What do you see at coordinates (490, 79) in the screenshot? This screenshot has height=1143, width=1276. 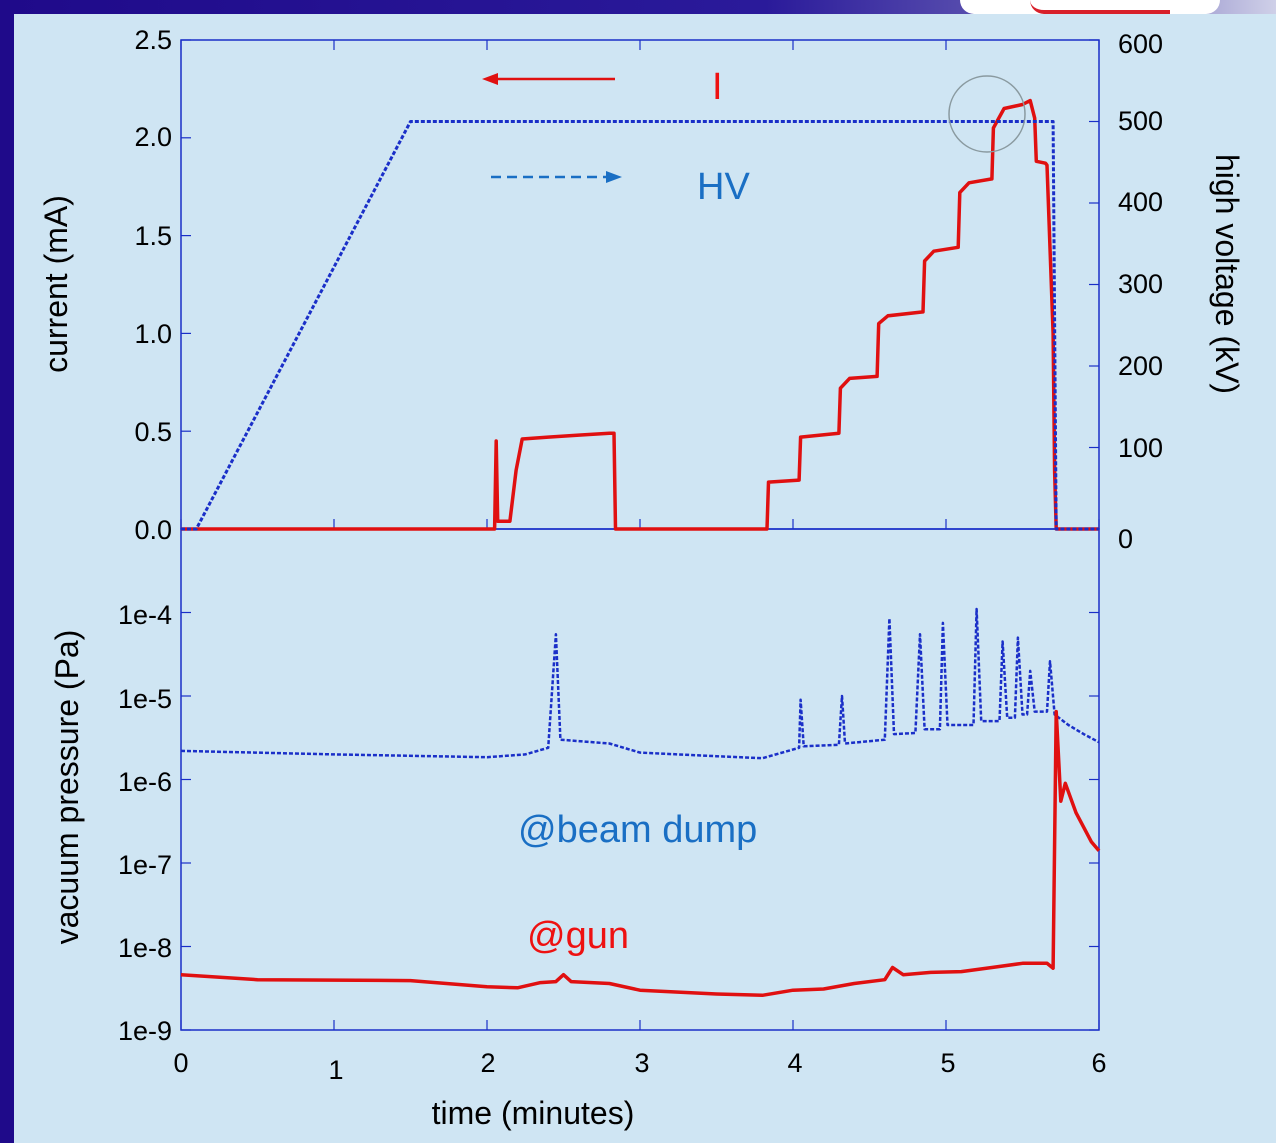 I see `current-arrow-head` at bounding box center [490, 79].